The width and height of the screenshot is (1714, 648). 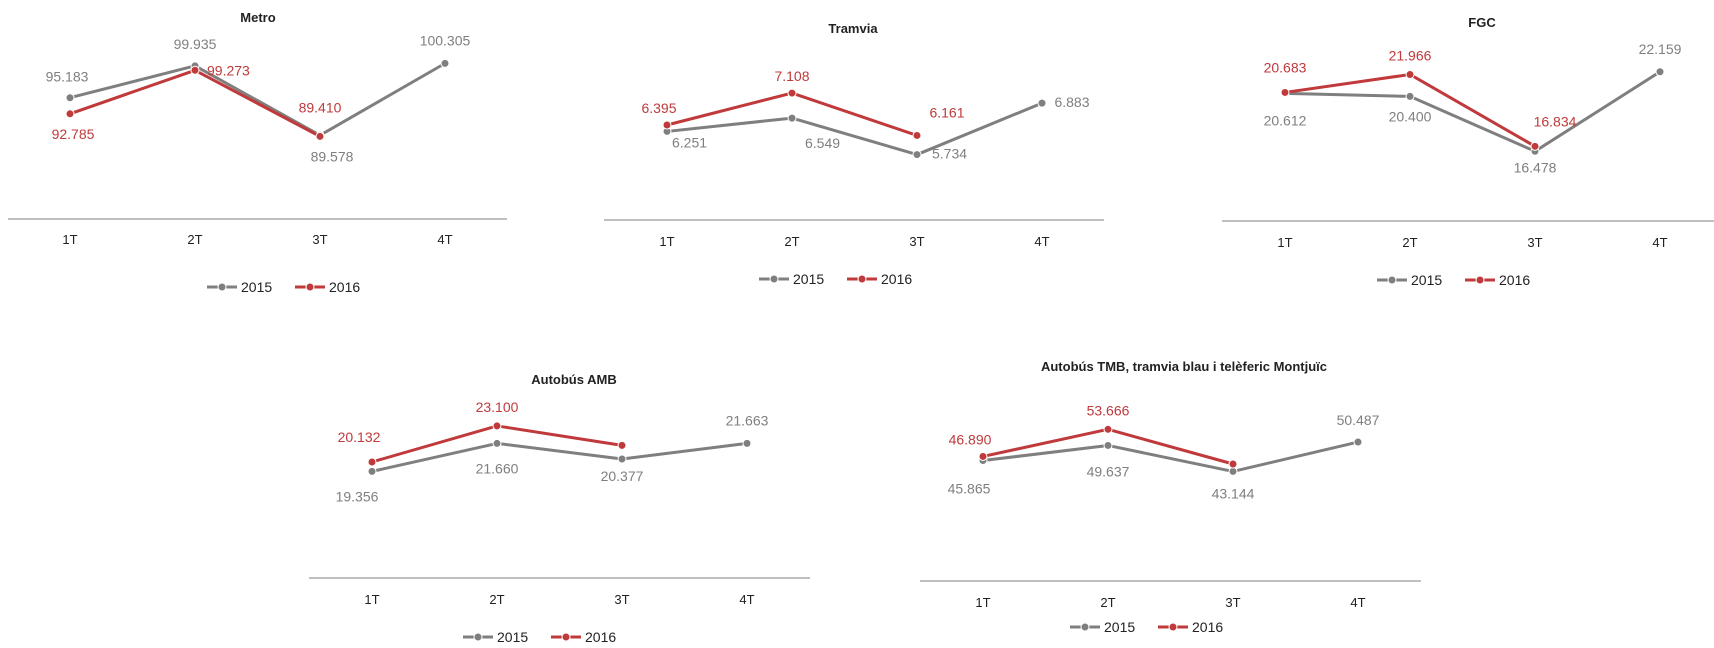 I want to click on data-label: 20.683, so click(x=1285, y=67).